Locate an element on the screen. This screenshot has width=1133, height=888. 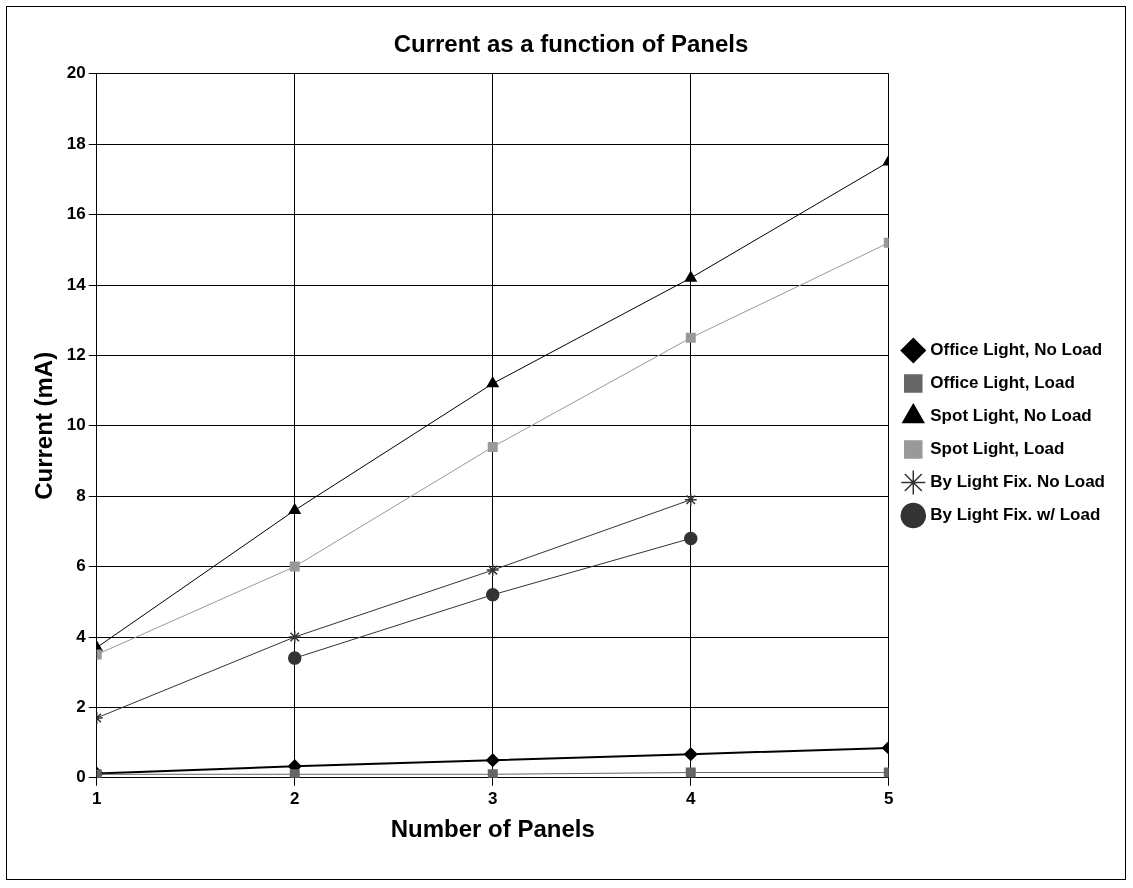
x-tick-label: 4 is located at coordinates (691, 798).